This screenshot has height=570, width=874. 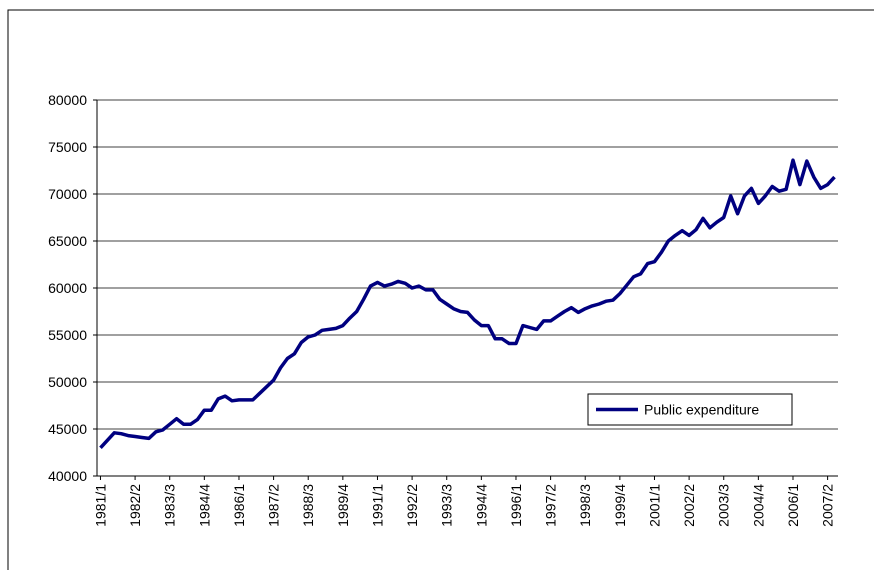 What do you see at coordinates (67, 382) in the screenshot?
I see `y-tick-label: 50000` at bounding box center [67, 382].